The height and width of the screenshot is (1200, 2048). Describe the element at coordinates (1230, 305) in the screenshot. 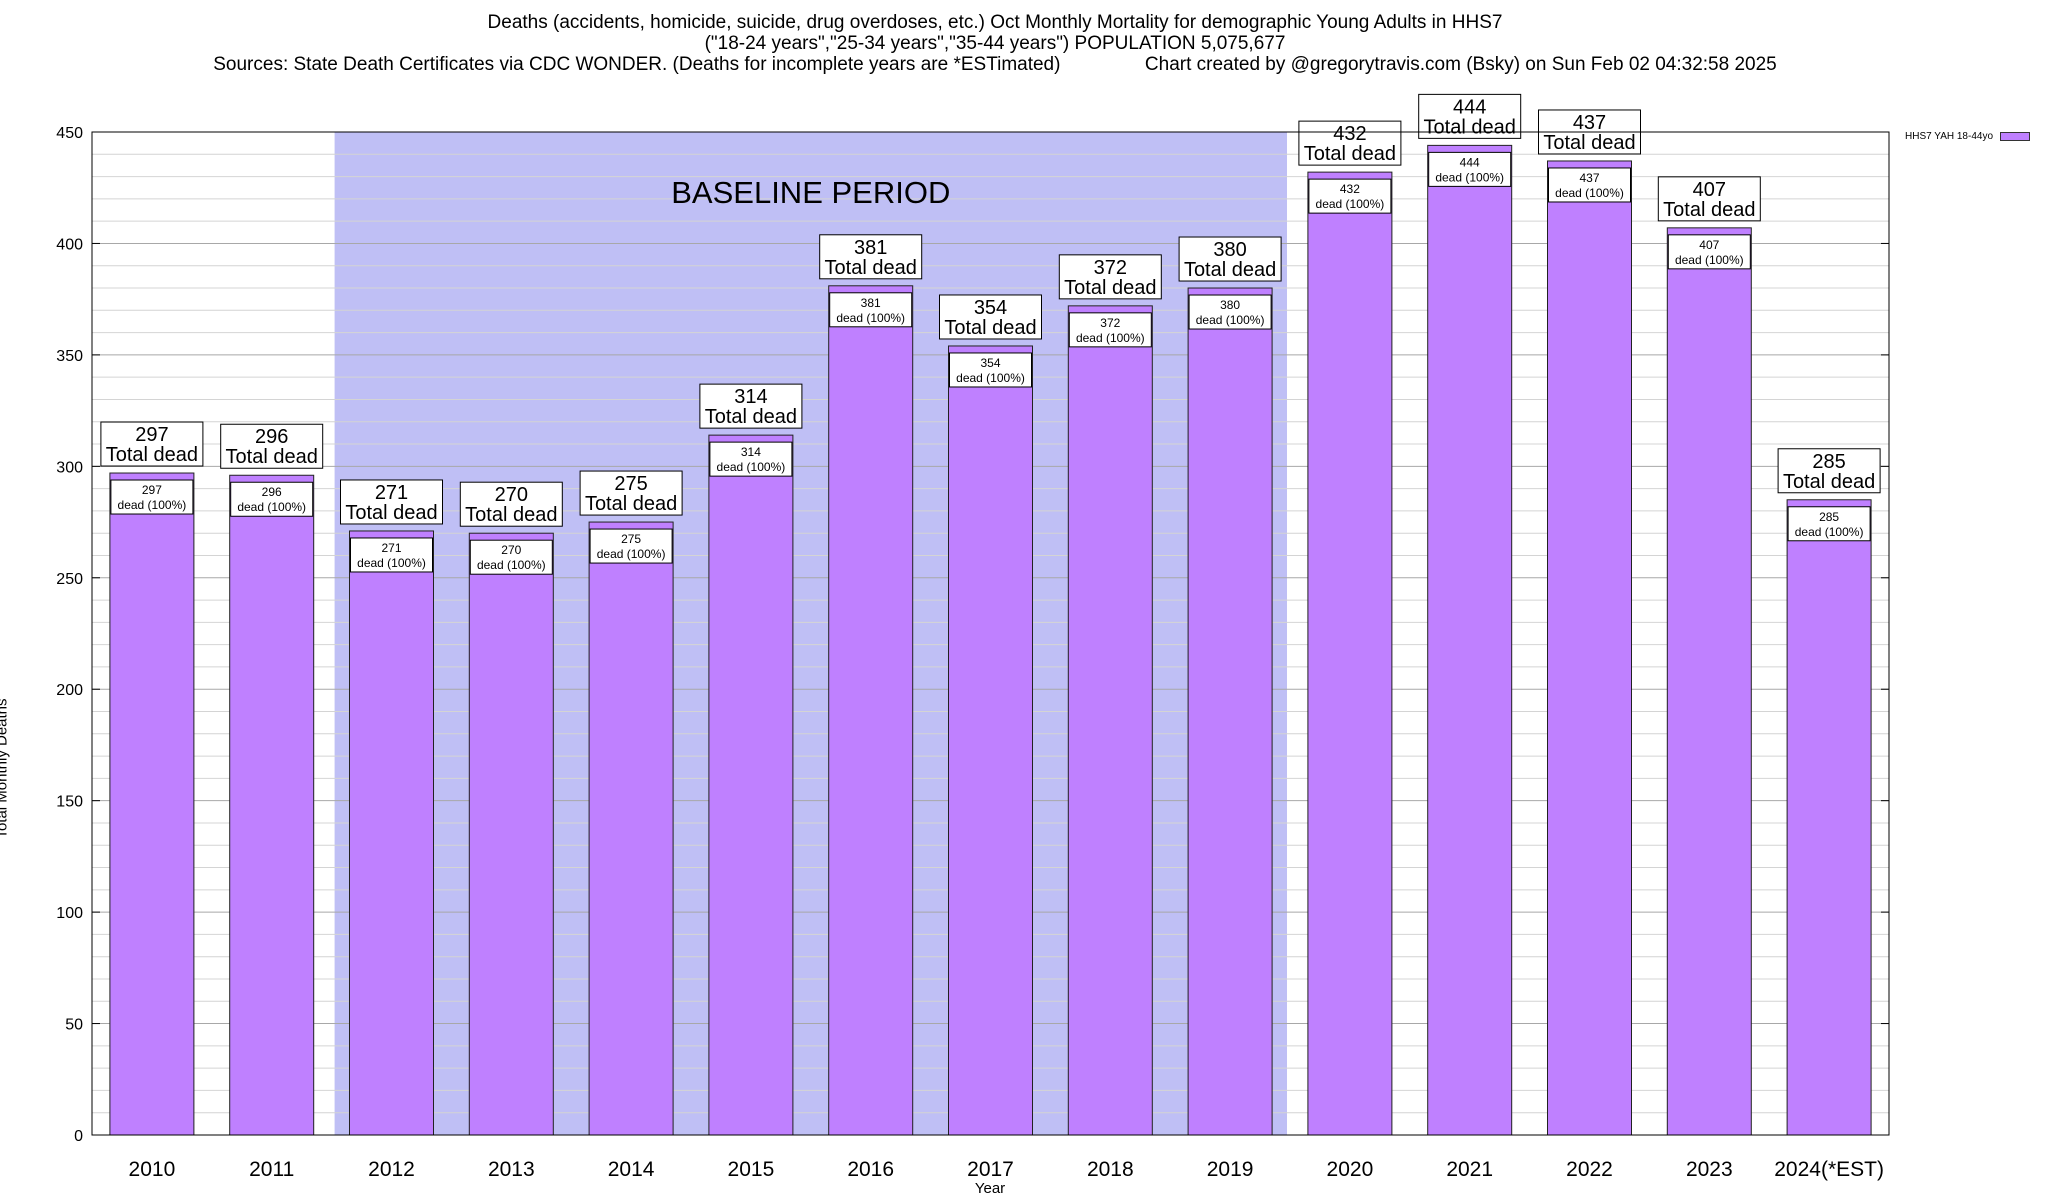

I see `inner-label-value: 380` at that location.